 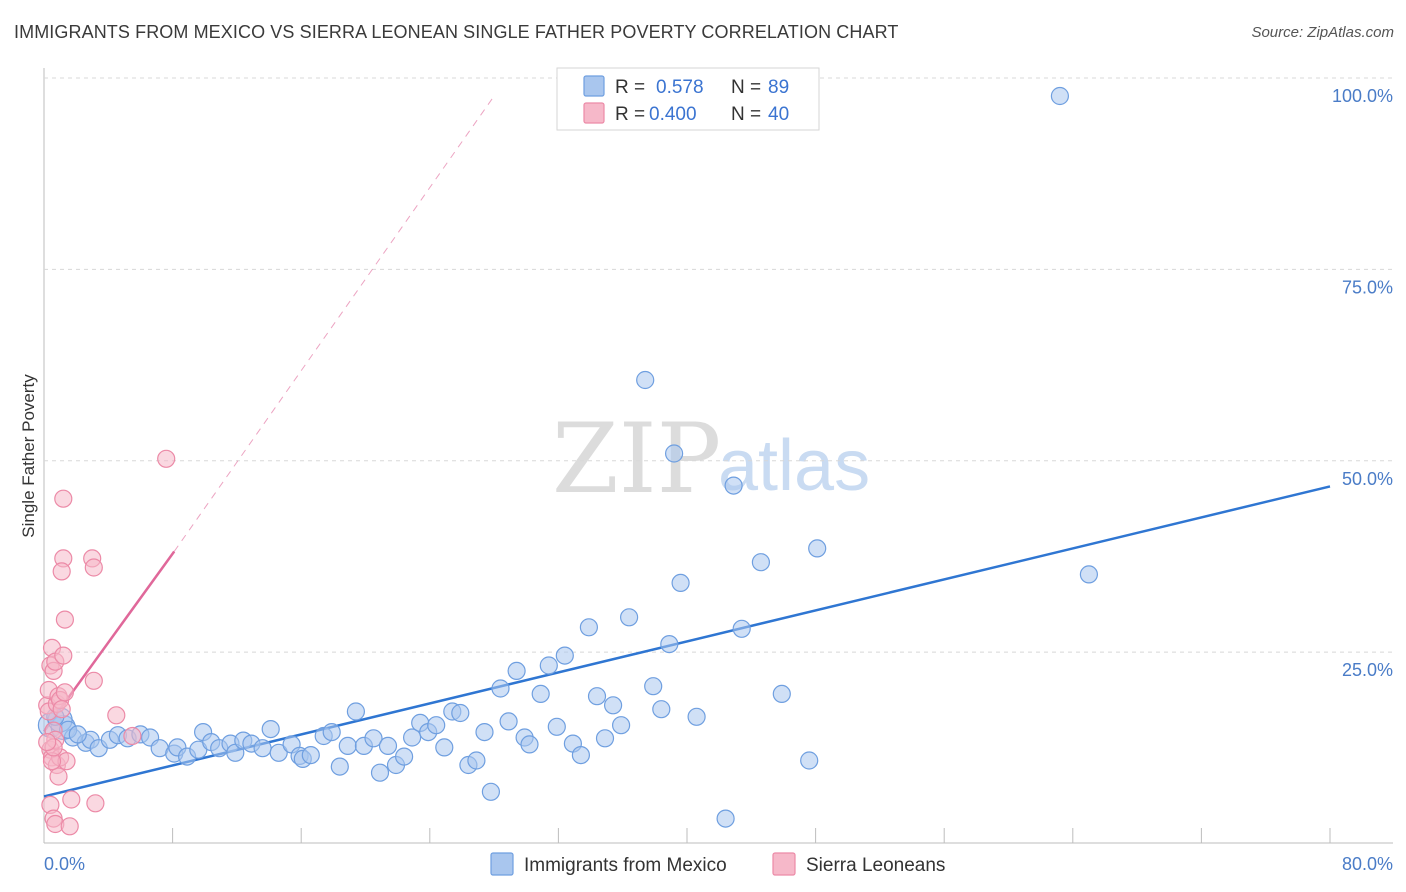 I want to click on series-legend-label-sierra-leone: Sierra Leoneans, so click(x=875, y=865).